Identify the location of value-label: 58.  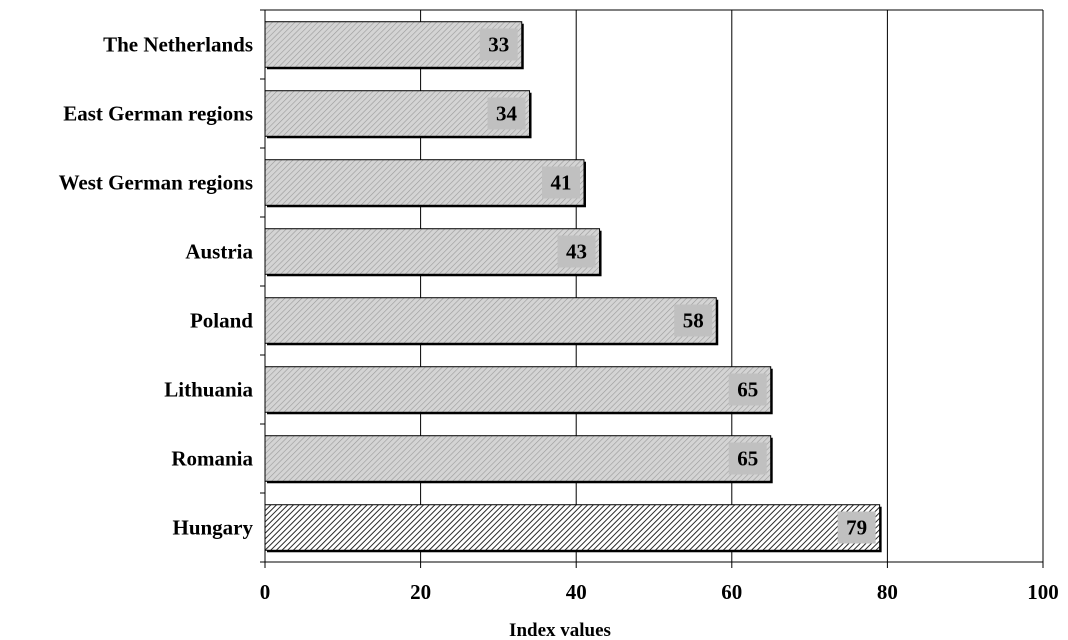
(693, 321).